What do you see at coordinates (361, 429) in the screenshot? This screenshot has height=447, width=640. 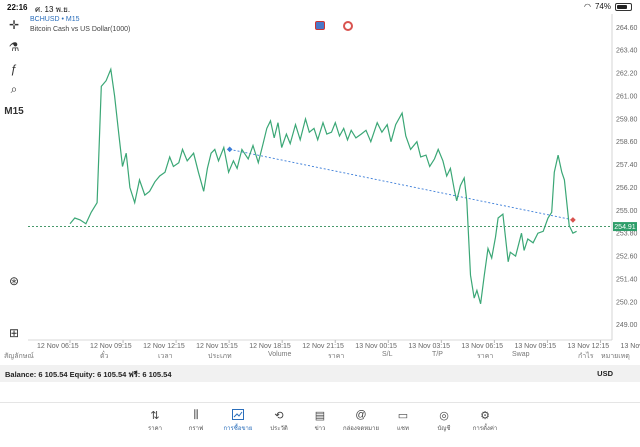 I see `nav-mailbox-label: กล่องจดหมาย` at bounding box center [361, 429].